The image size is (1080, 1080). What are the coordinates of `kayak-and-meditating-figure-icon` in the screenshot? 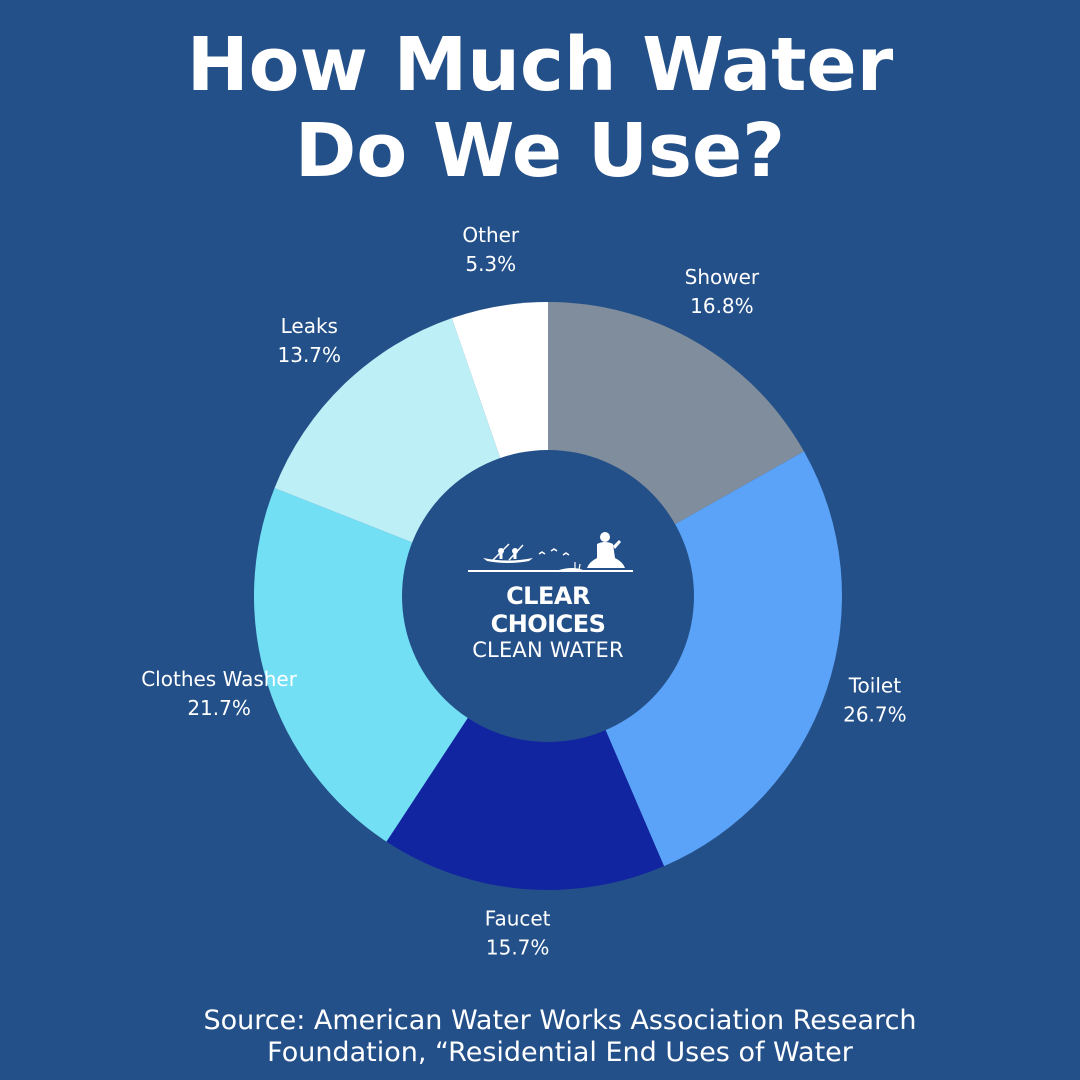 It's located at (550, 552).